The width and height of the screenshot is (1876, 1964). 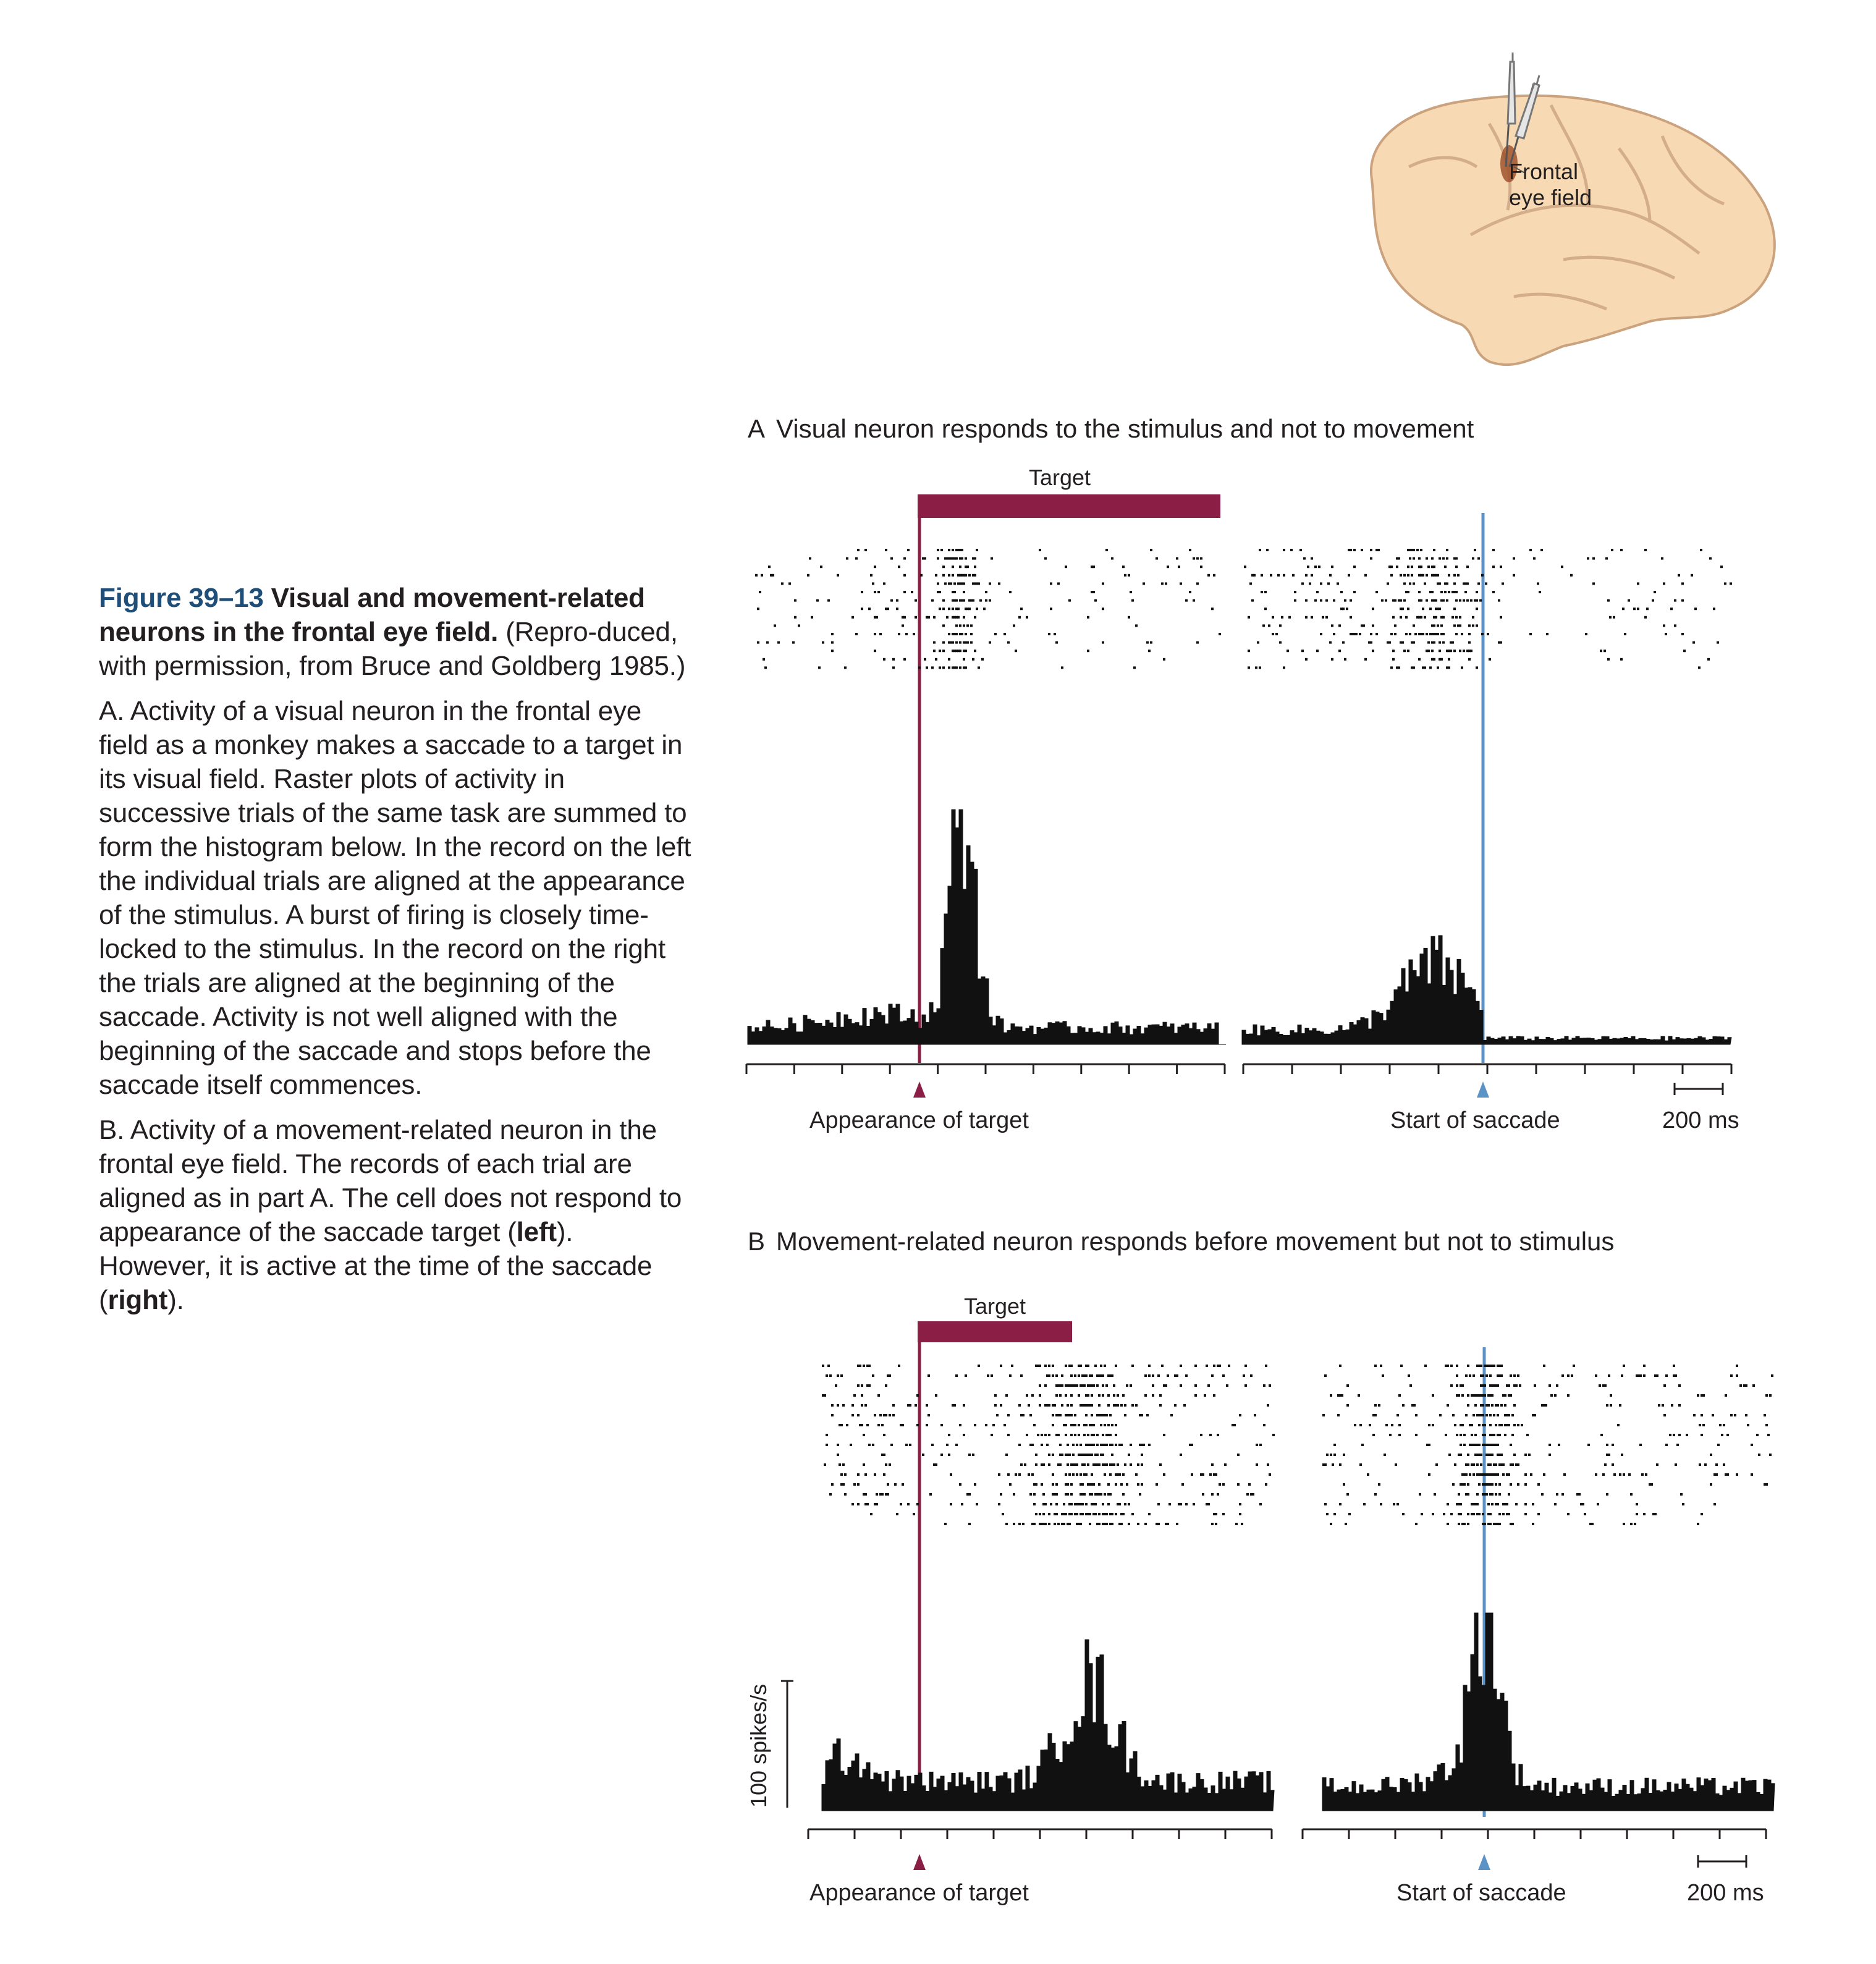 I want to click on label-leader-line, so click(x=1519, y=170).